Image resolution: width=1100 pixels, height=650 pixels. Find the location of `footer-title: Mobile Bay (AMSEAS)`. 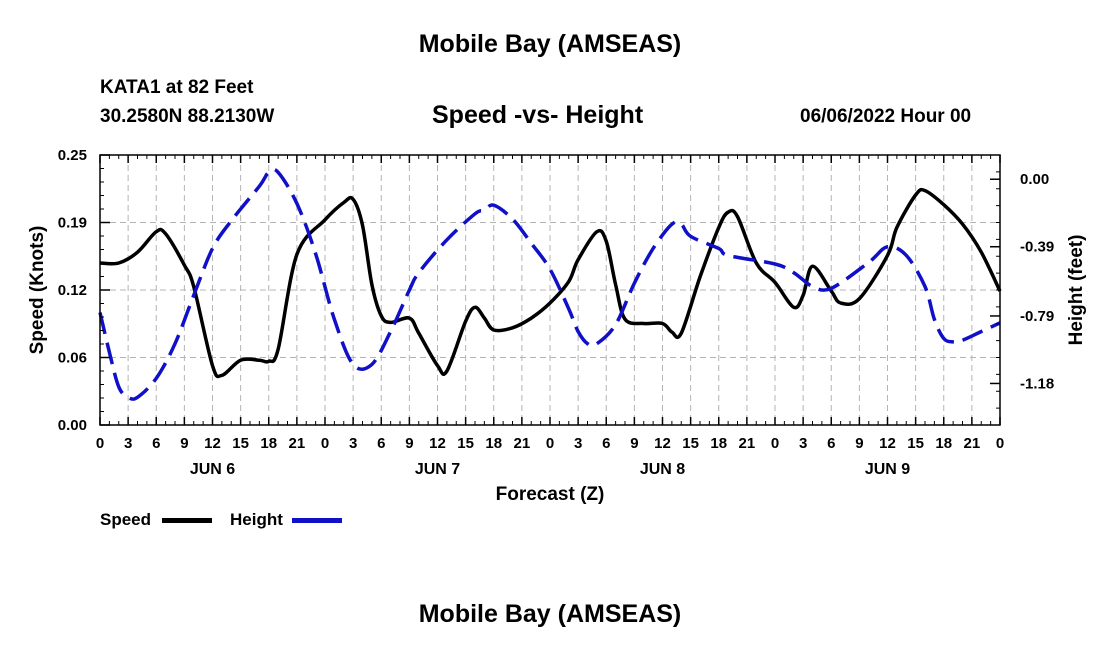

footer-title: Mobile Bay (AMSEAS) is located at coordinates (550, 614).